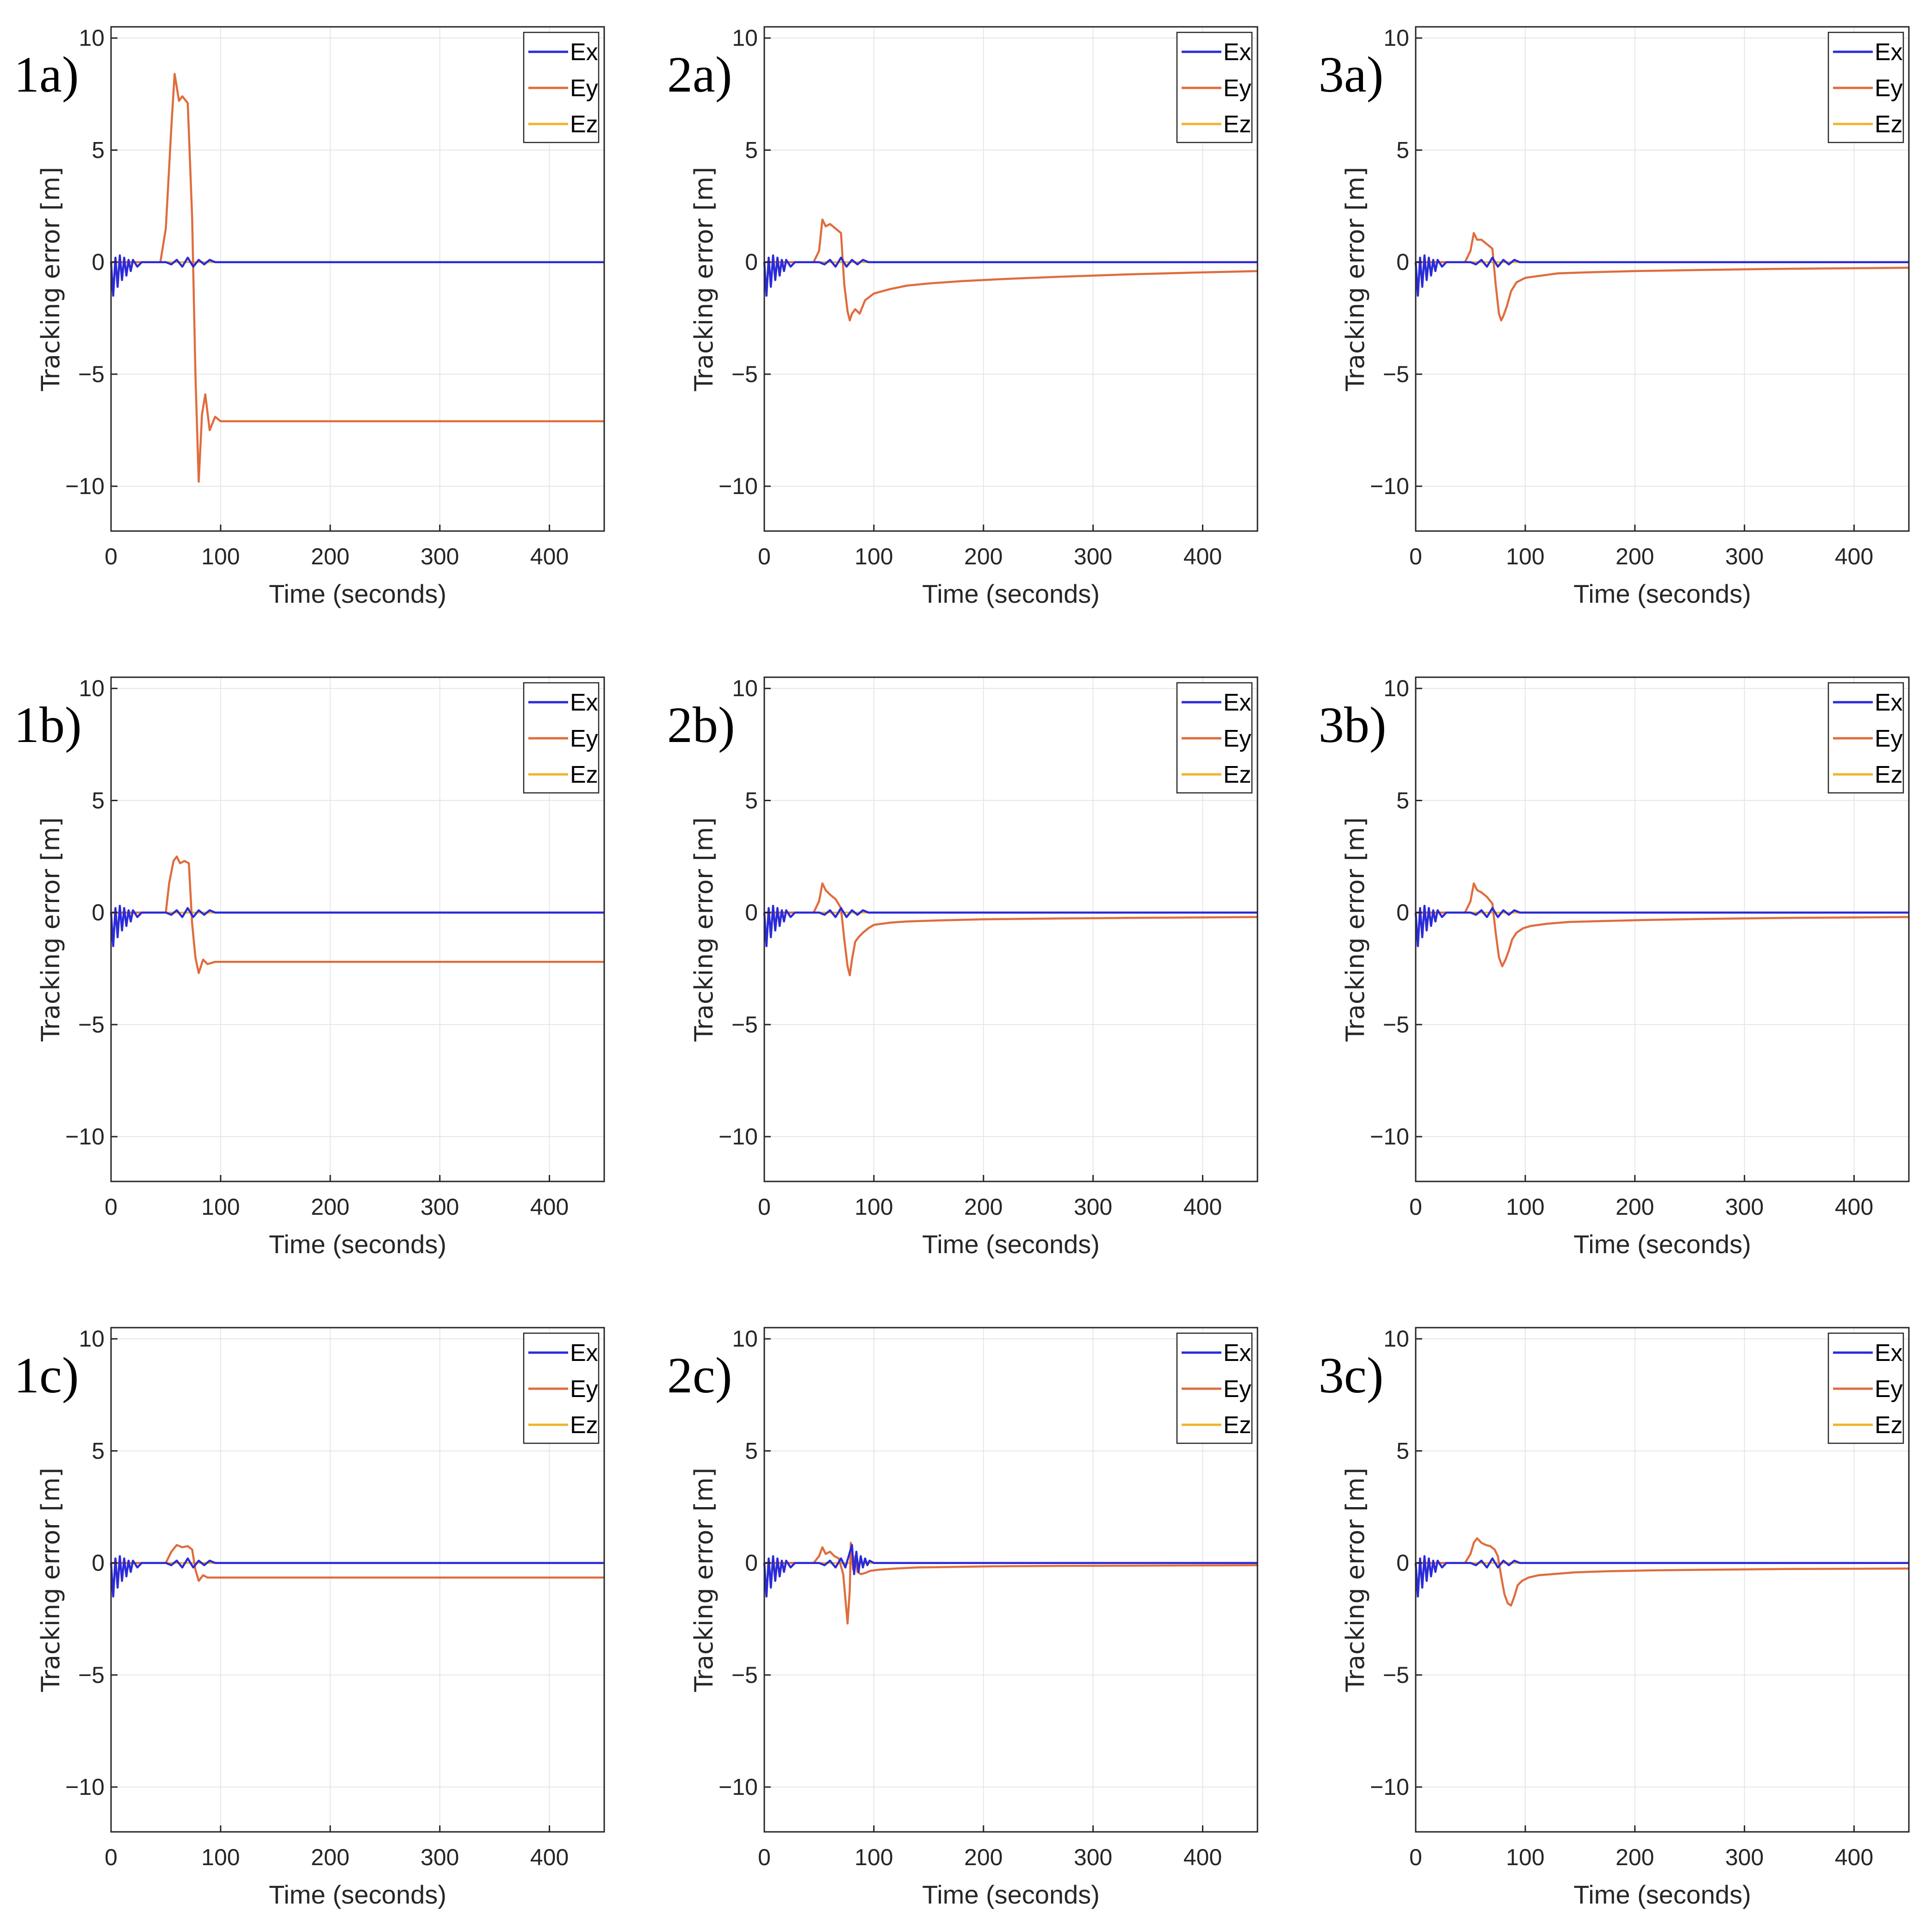 The height and width of the screenshot is (1929, 1932). What do you see at coordinates (1351, 74) in the screenshot?
I see `panel-label: 3a)` at bounding box center [1351, 74].